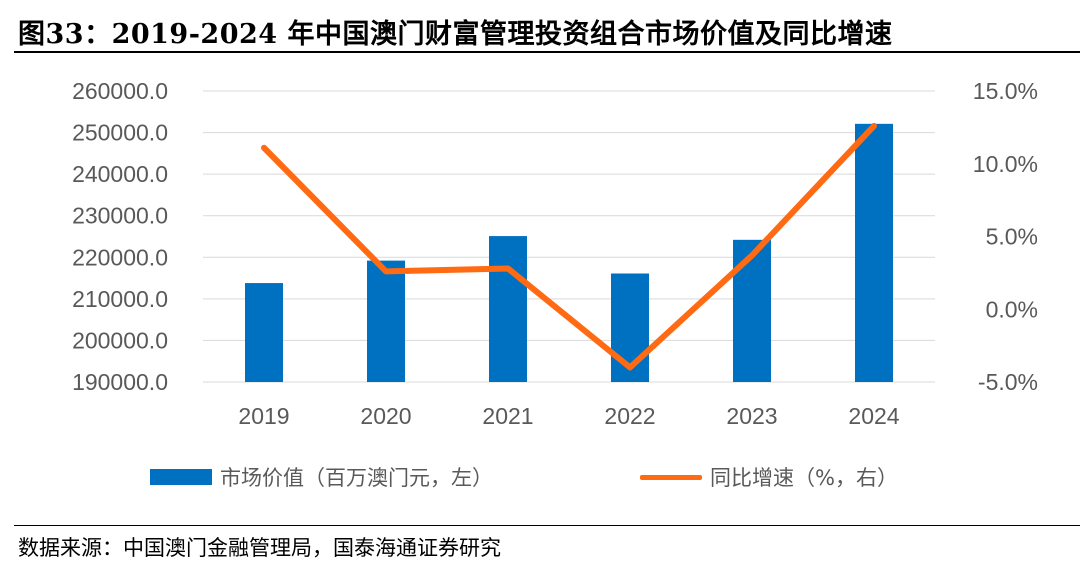 The width and height of the screenshot is (1080, 564). Describe the element at coordinates (671, 477) in the screenshot. I see `legend-line-swatch` at that location.